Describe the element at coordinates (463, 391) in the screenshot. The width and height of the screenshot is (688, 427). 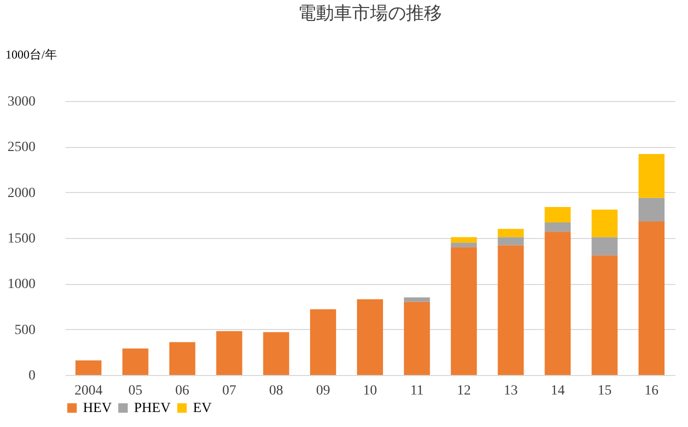
I see `x-tick-label: 12` at that location.